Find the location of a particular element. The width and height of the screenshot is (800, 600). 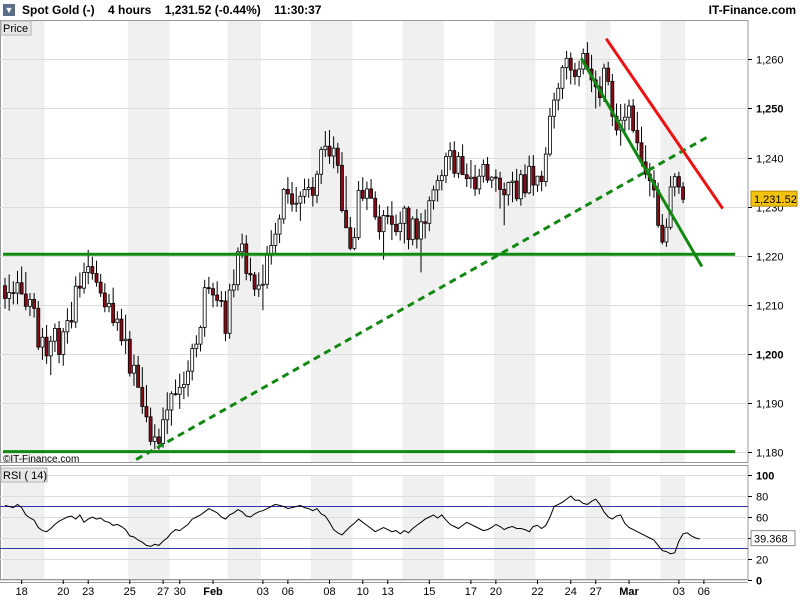

price-panel-label: Price is located at coordinates (15, 29).